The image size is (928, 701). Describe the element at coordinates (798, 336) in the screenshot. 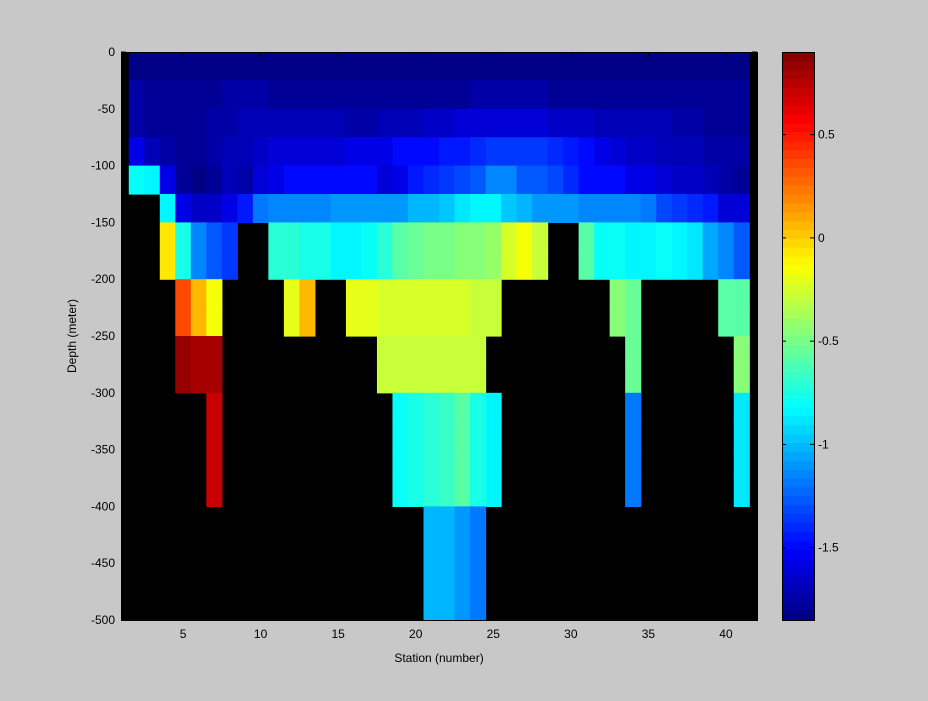

I see `colorbar-frame` at that location.